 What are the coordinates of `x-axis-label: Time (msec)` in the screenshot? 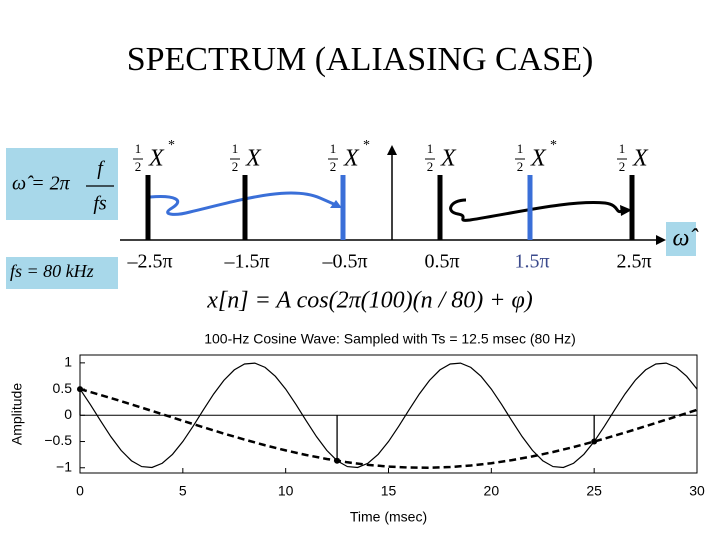 It's located at (388, 517).